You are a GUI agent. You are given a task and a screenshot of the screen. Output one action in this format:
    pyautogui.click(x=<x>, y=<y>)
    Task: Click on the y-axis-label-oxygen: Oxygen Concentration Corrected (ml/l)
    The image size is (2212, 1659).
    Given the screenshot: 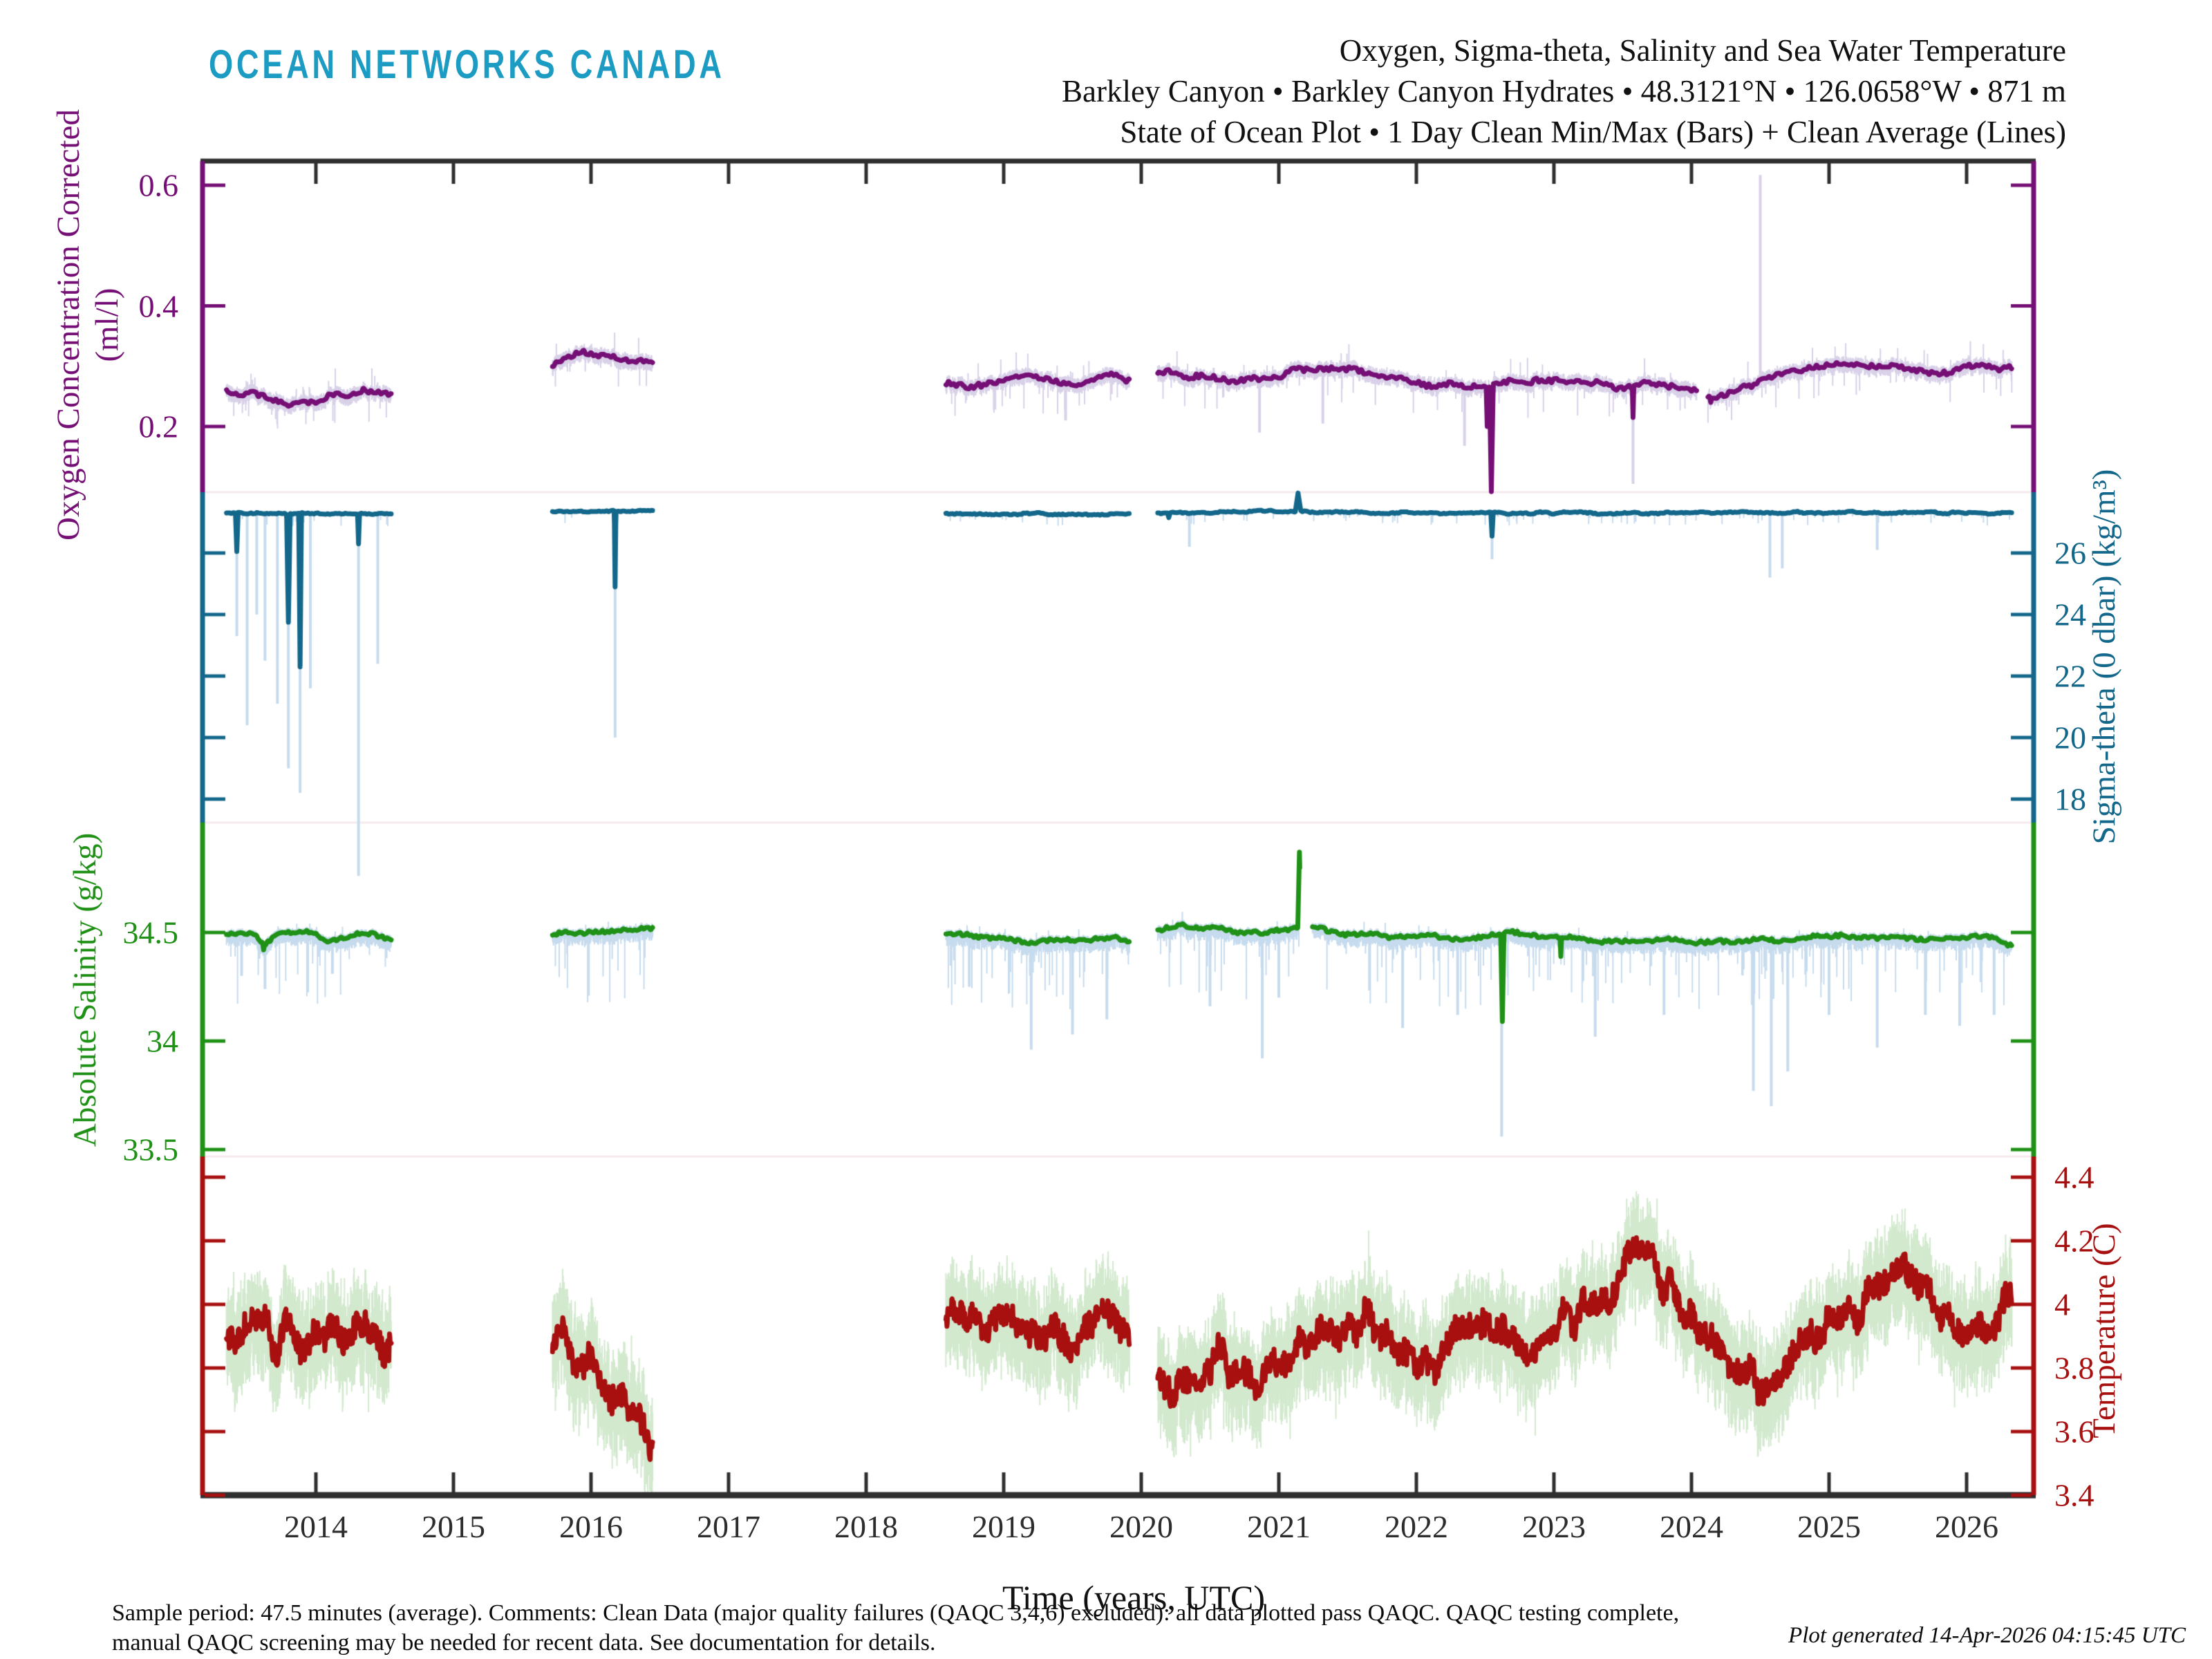 What is the action you would take?
    pyautogui.click(x=88, y=325)
    